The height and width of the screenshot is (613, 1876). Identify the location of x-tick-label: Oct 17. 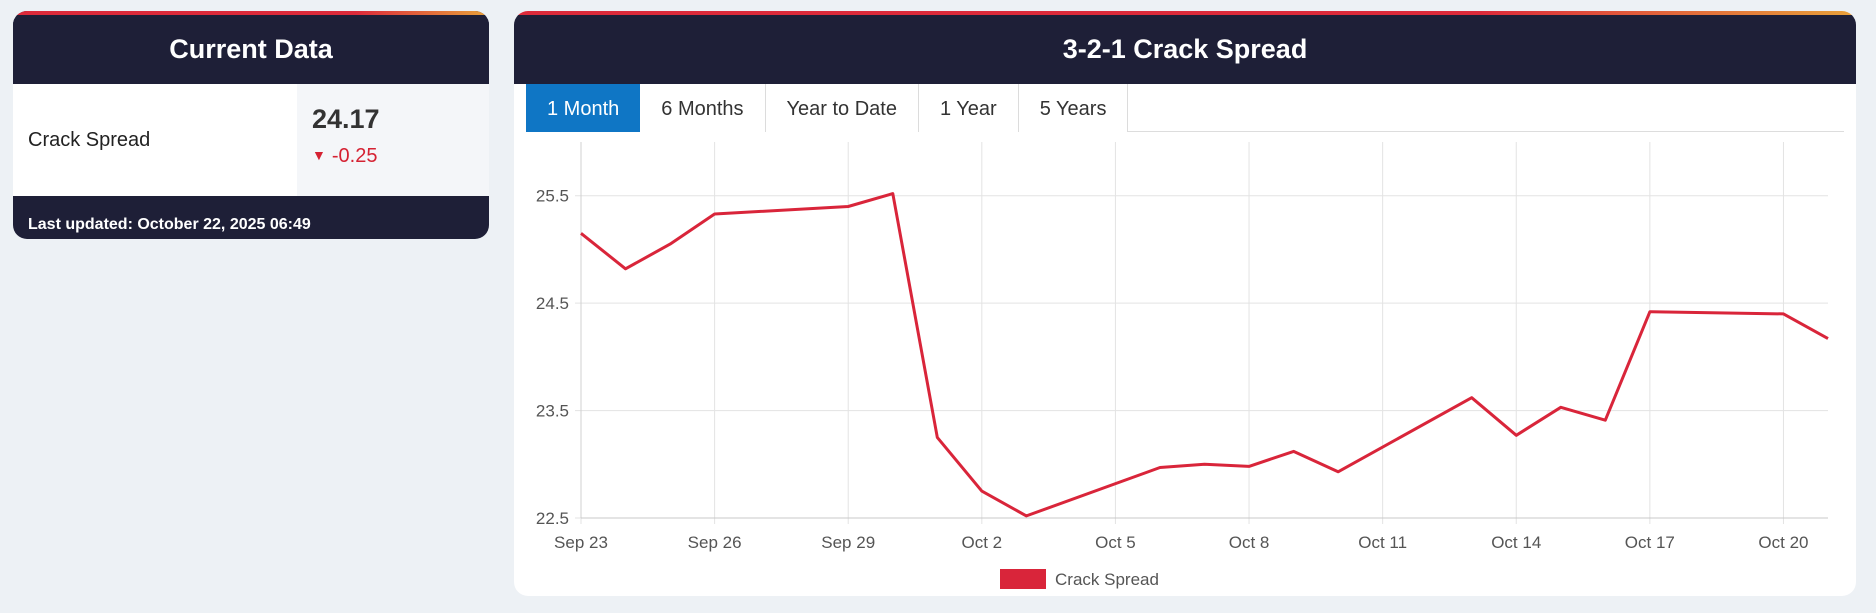
(1650, 542).